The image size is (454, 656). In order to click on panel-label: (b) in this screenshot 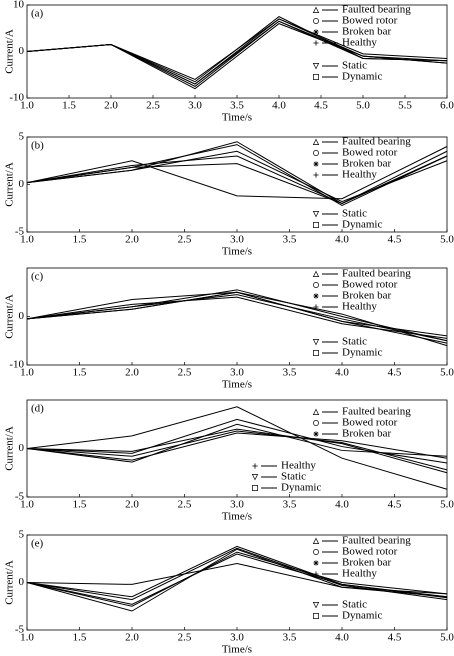, I will do `click(37, 146)`.